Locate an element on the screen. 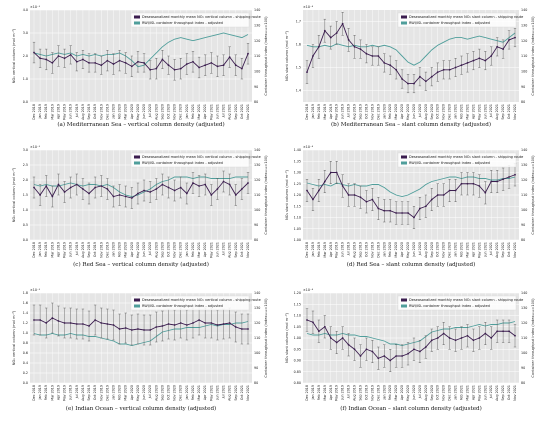 The height and width of the screenshot is (429, 550). y2-tick-label: 80 is located at coordinates (256, 383).